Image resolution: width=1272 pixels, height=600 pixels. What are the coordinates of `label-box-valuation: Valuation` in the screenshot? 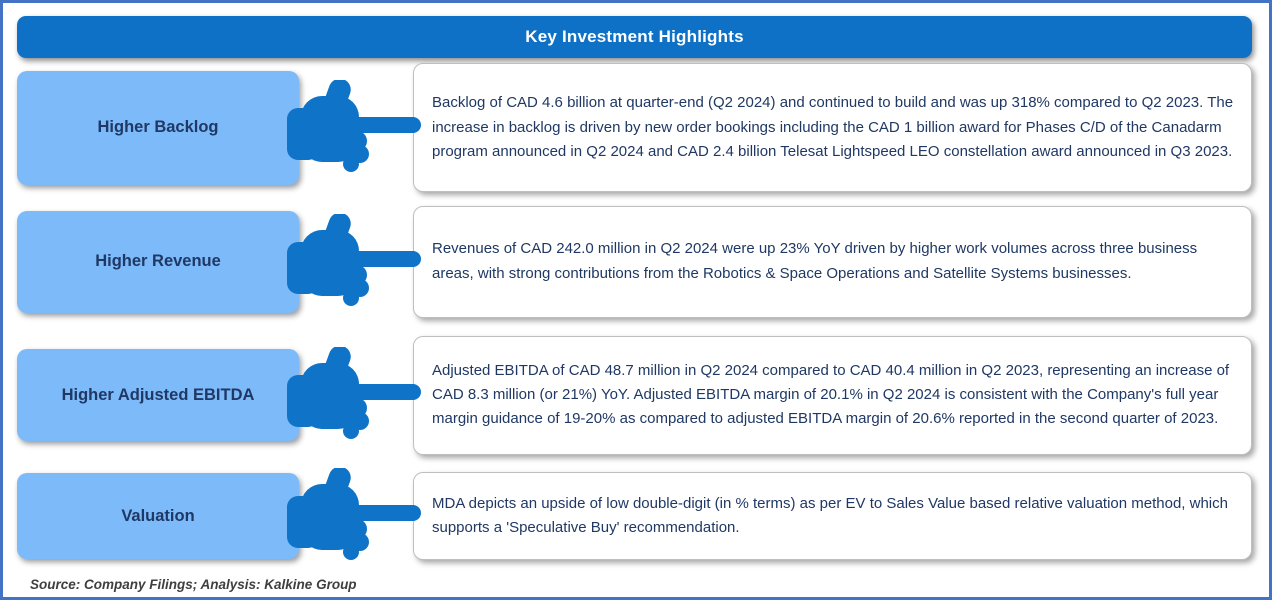 It's located at (158, 516).